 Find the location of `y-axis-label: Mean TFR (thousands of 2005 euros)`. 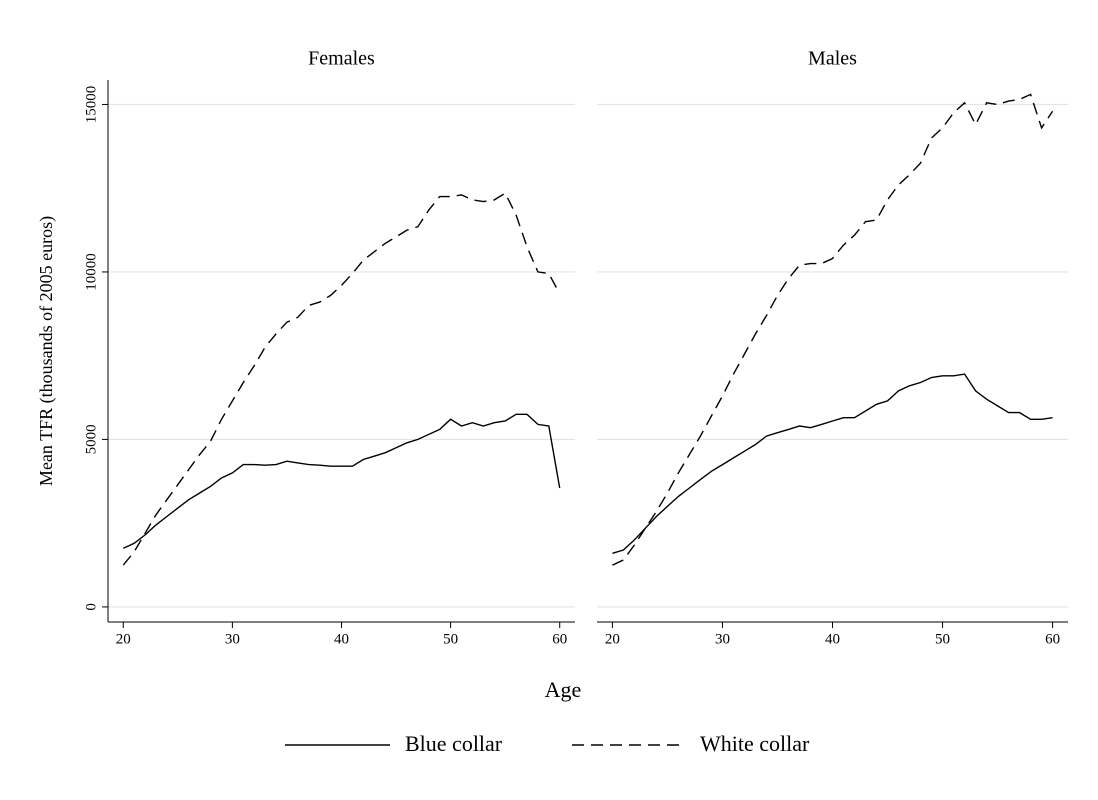

y-axis-label: Mean TFR (thousands of 2005 euros) is located at coordinates (46, 351).